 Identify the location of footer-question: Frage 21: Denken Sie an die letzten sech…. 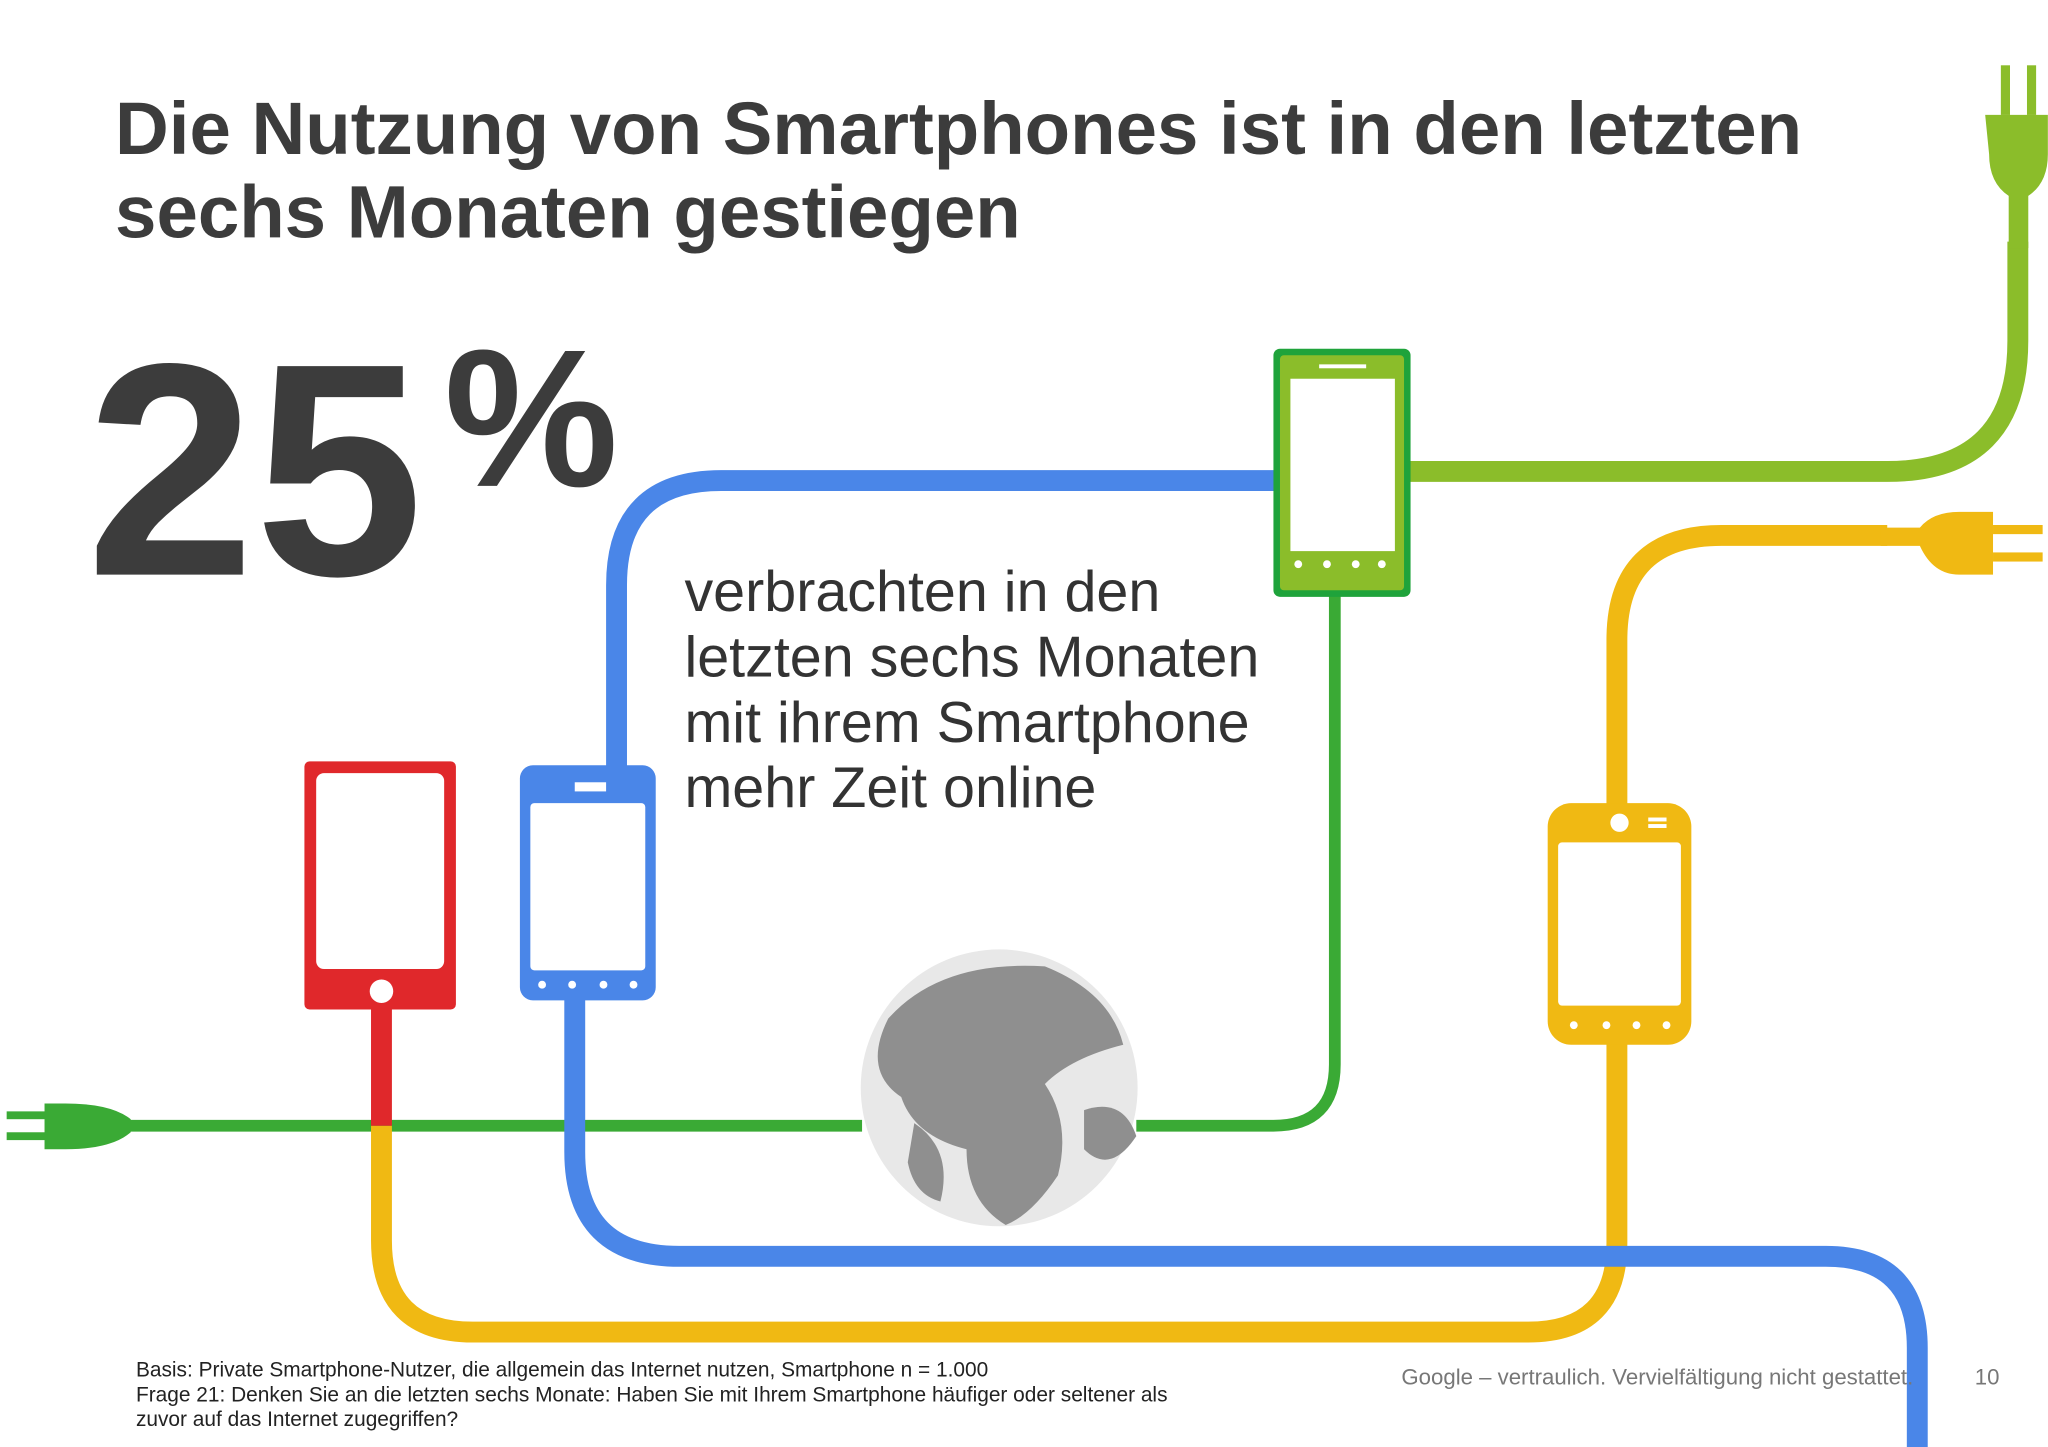
(652, 1394).